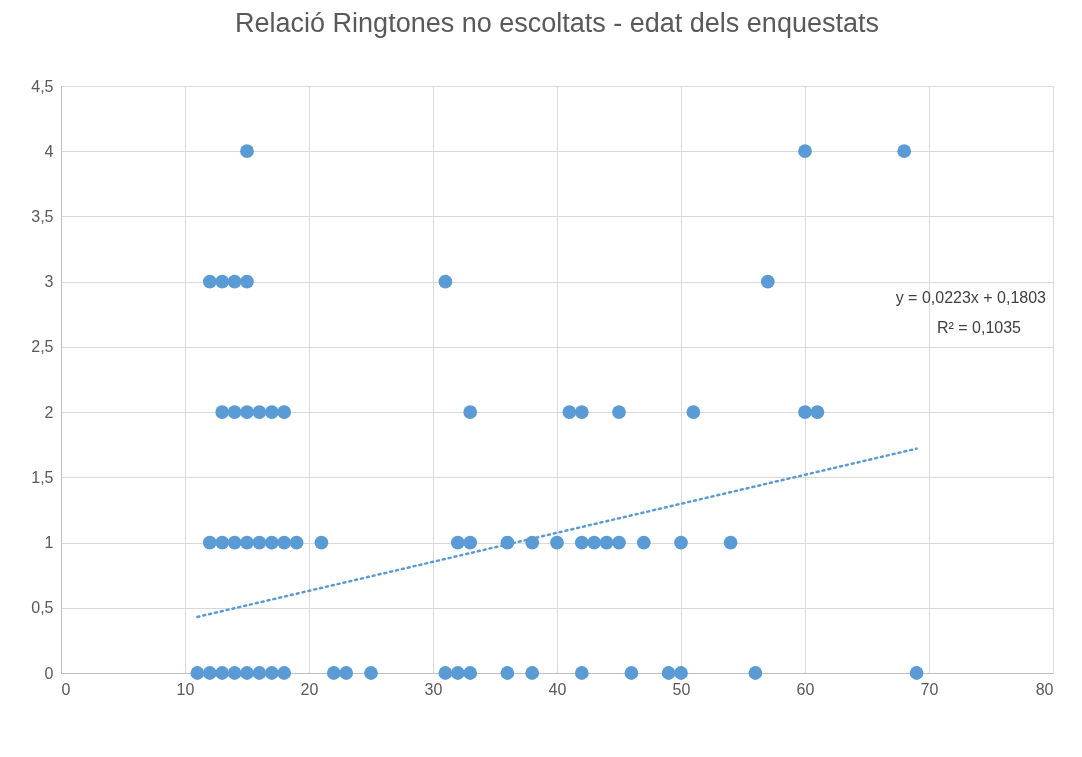 This screenshot has width=1082, height=757. What do you see at coordinates (49, 673) in the screenshot?
I see `y-tick-label: 0` at bounding box center [49, 673].